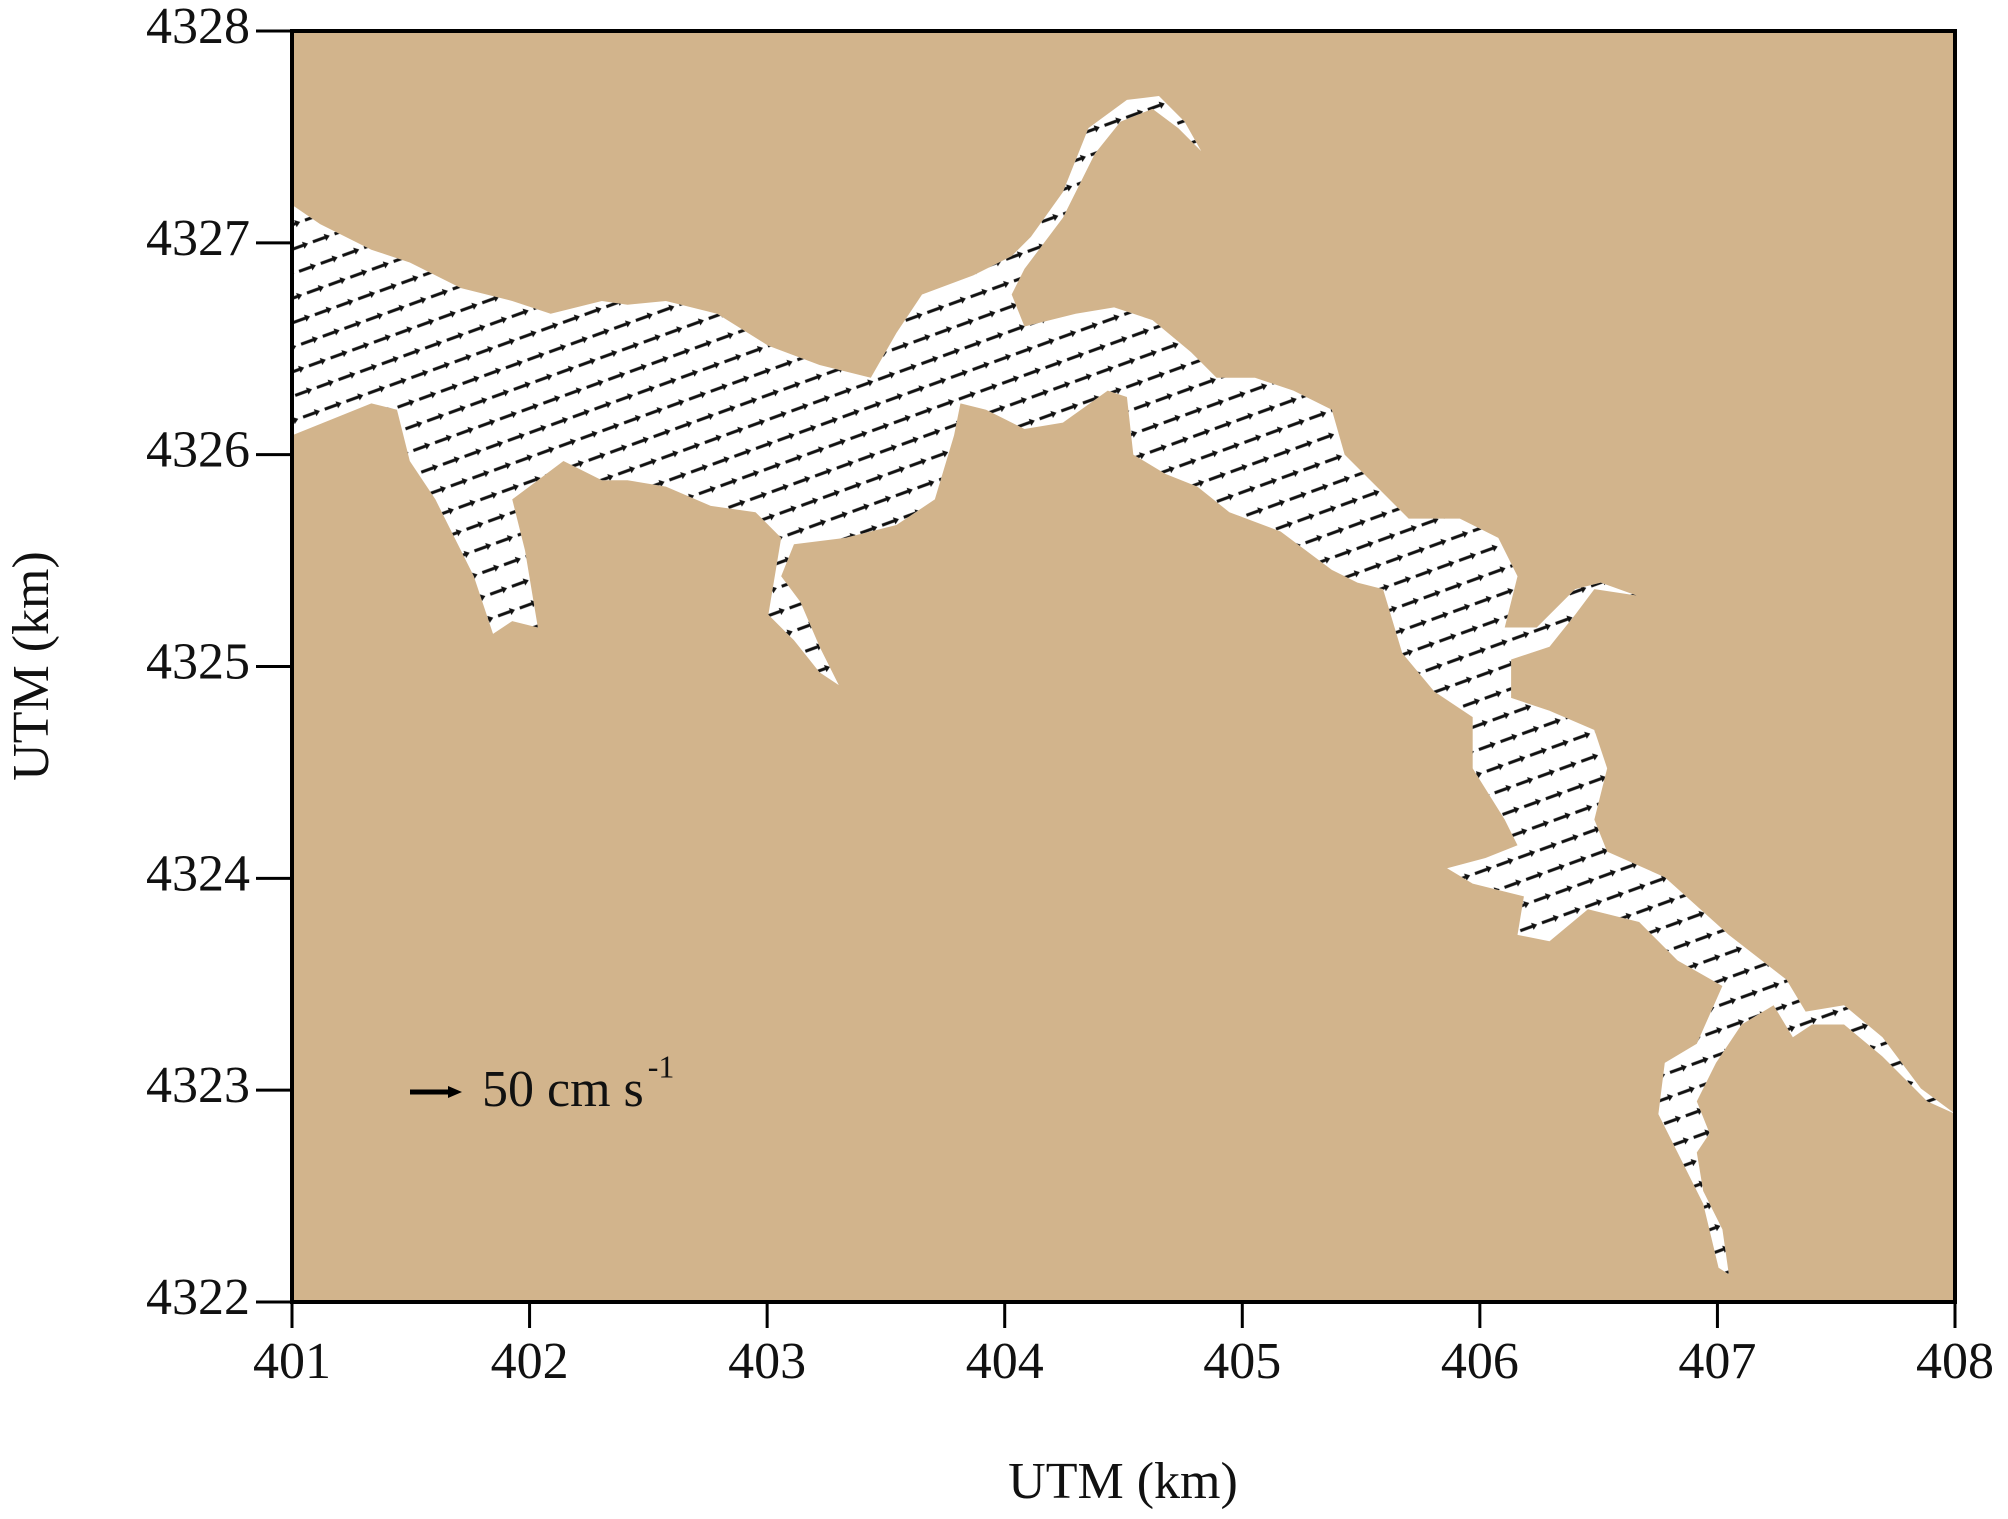 The image size is (2008, 1519). Describe the element at coordinates (1242, 1361) in the screenshot. I see `x-tick-label: 405` at that location.